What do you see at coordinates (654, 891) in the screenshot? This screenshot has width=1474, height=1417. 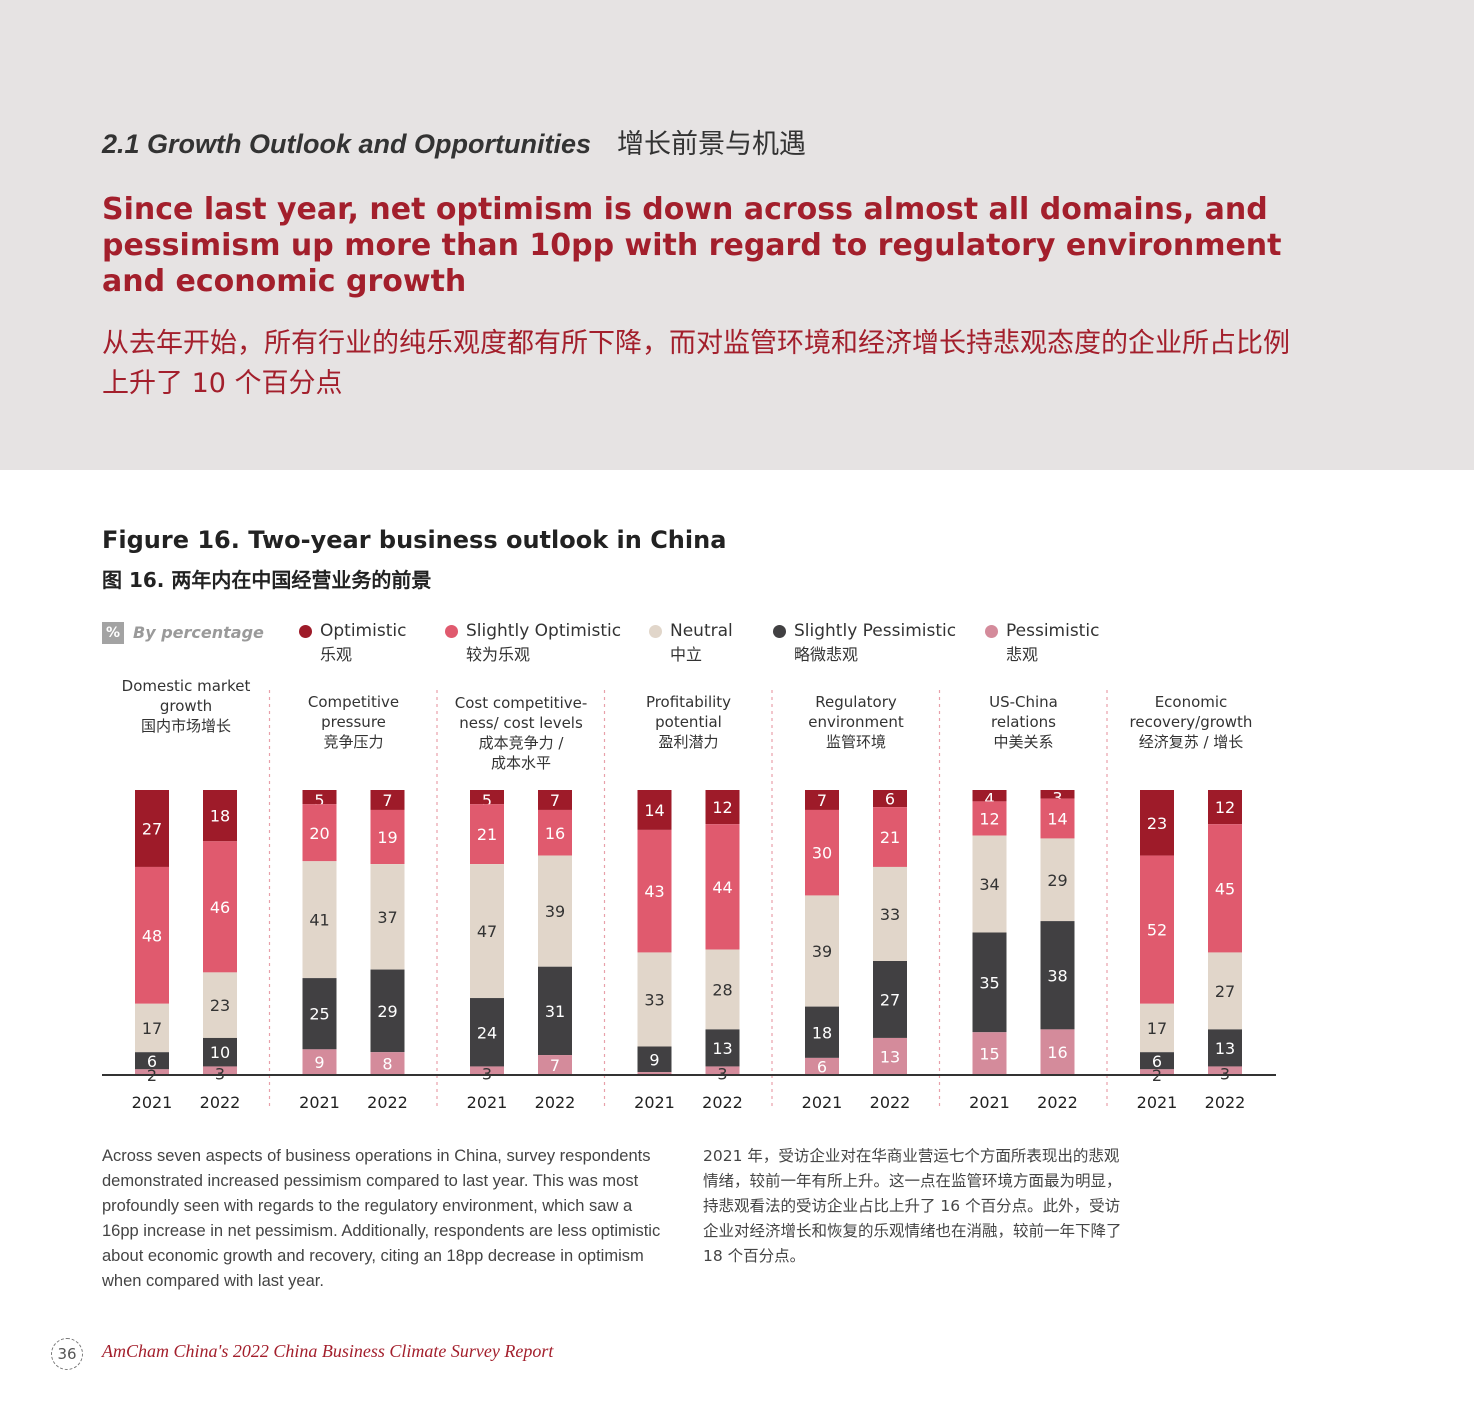 I see `data-label: 43` at bounding box center [654, 891].